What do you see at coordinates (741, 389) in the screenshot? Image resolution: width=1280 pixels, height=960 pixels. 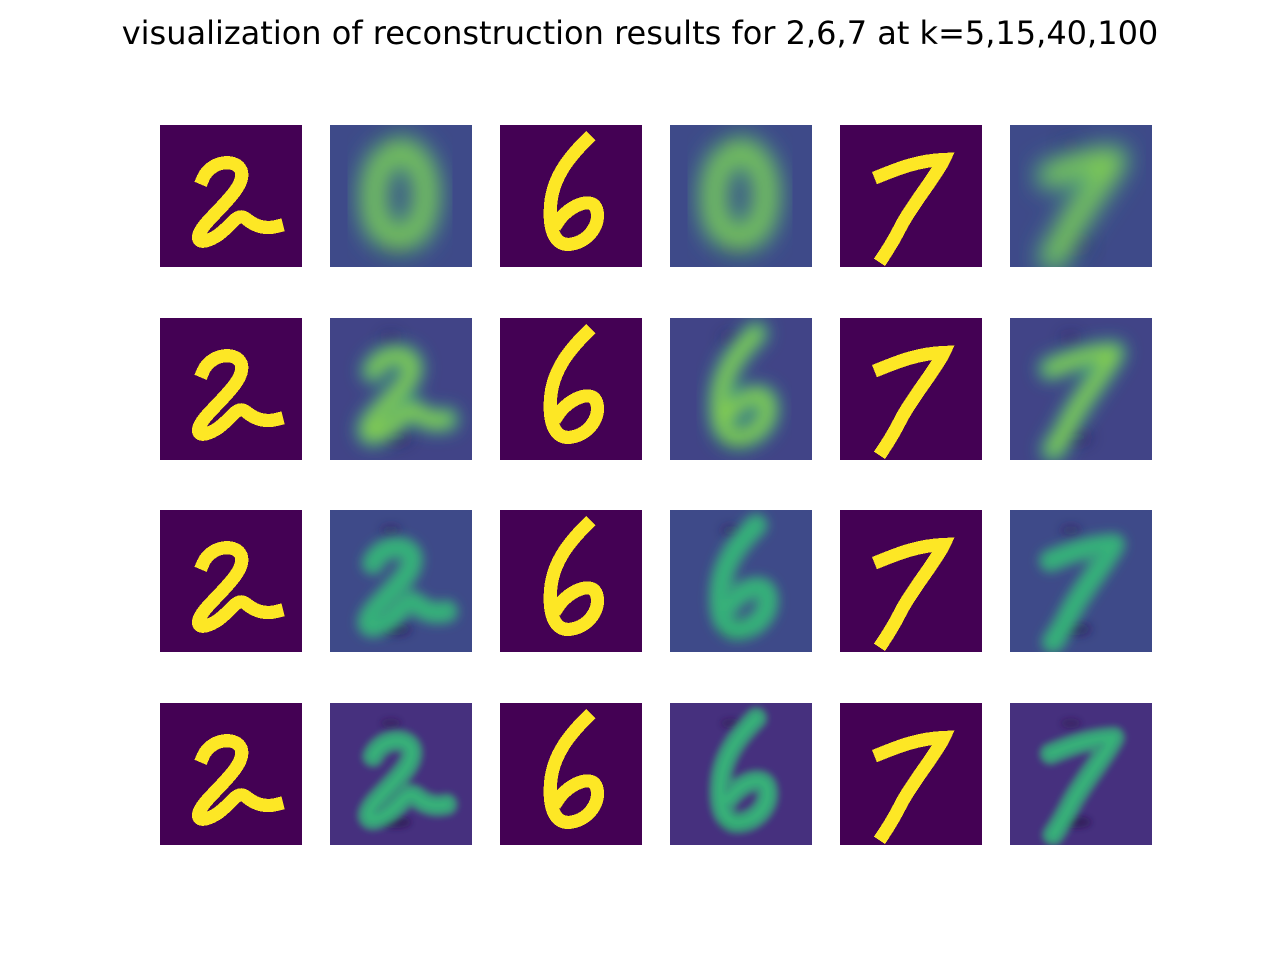 I see `reconstructed-digit-6-k15` at bounding box center [741, 389].